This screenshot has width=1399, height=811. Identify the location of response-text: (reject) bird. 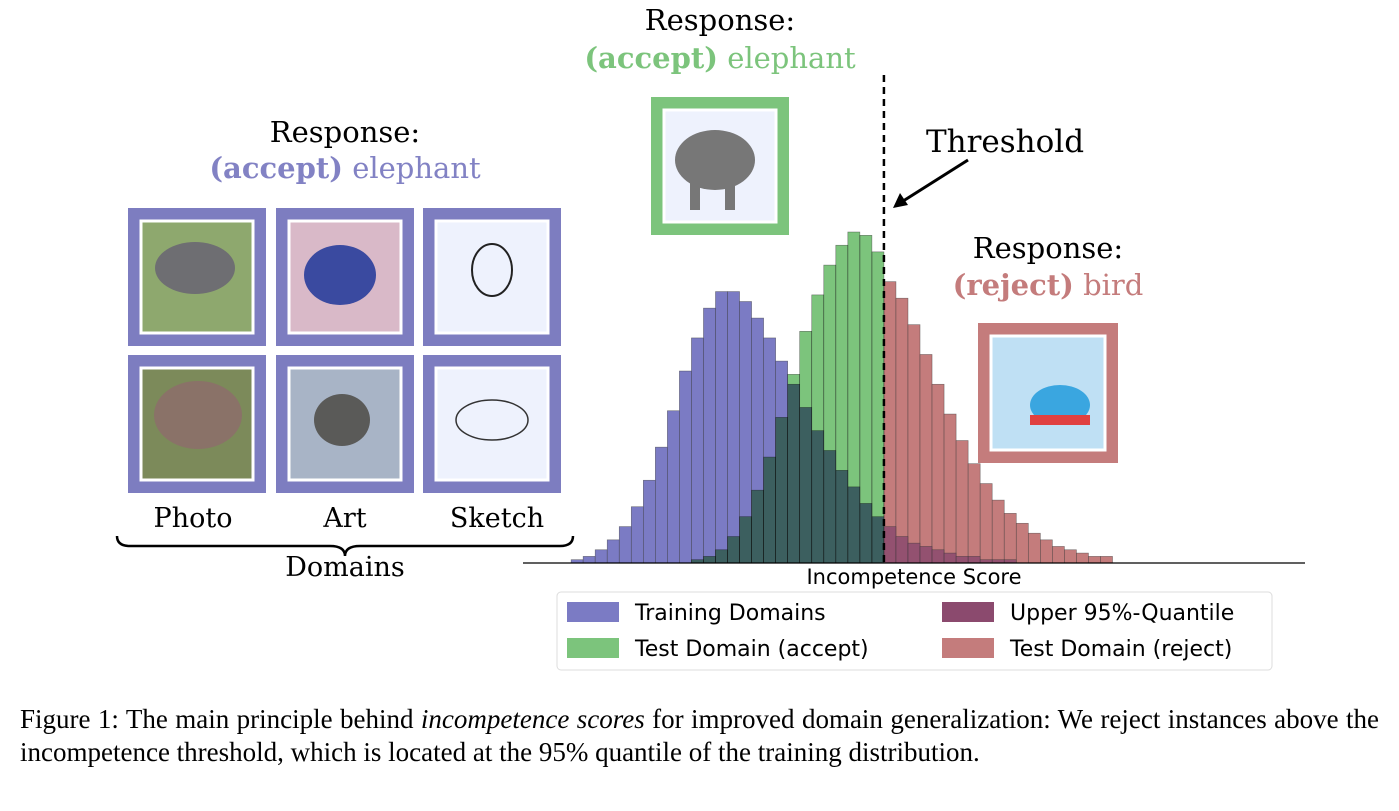
(1048, 285).